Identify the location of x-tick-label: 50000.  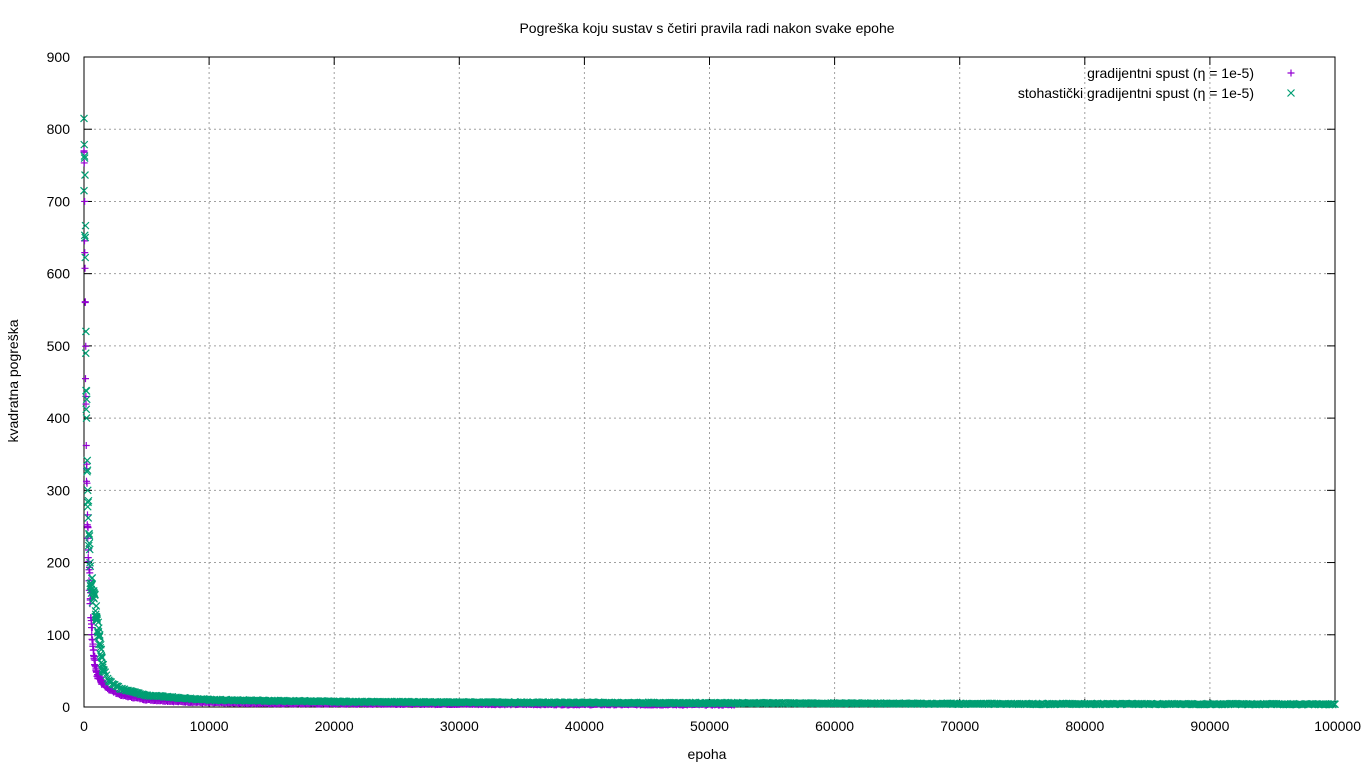
(709, 726).